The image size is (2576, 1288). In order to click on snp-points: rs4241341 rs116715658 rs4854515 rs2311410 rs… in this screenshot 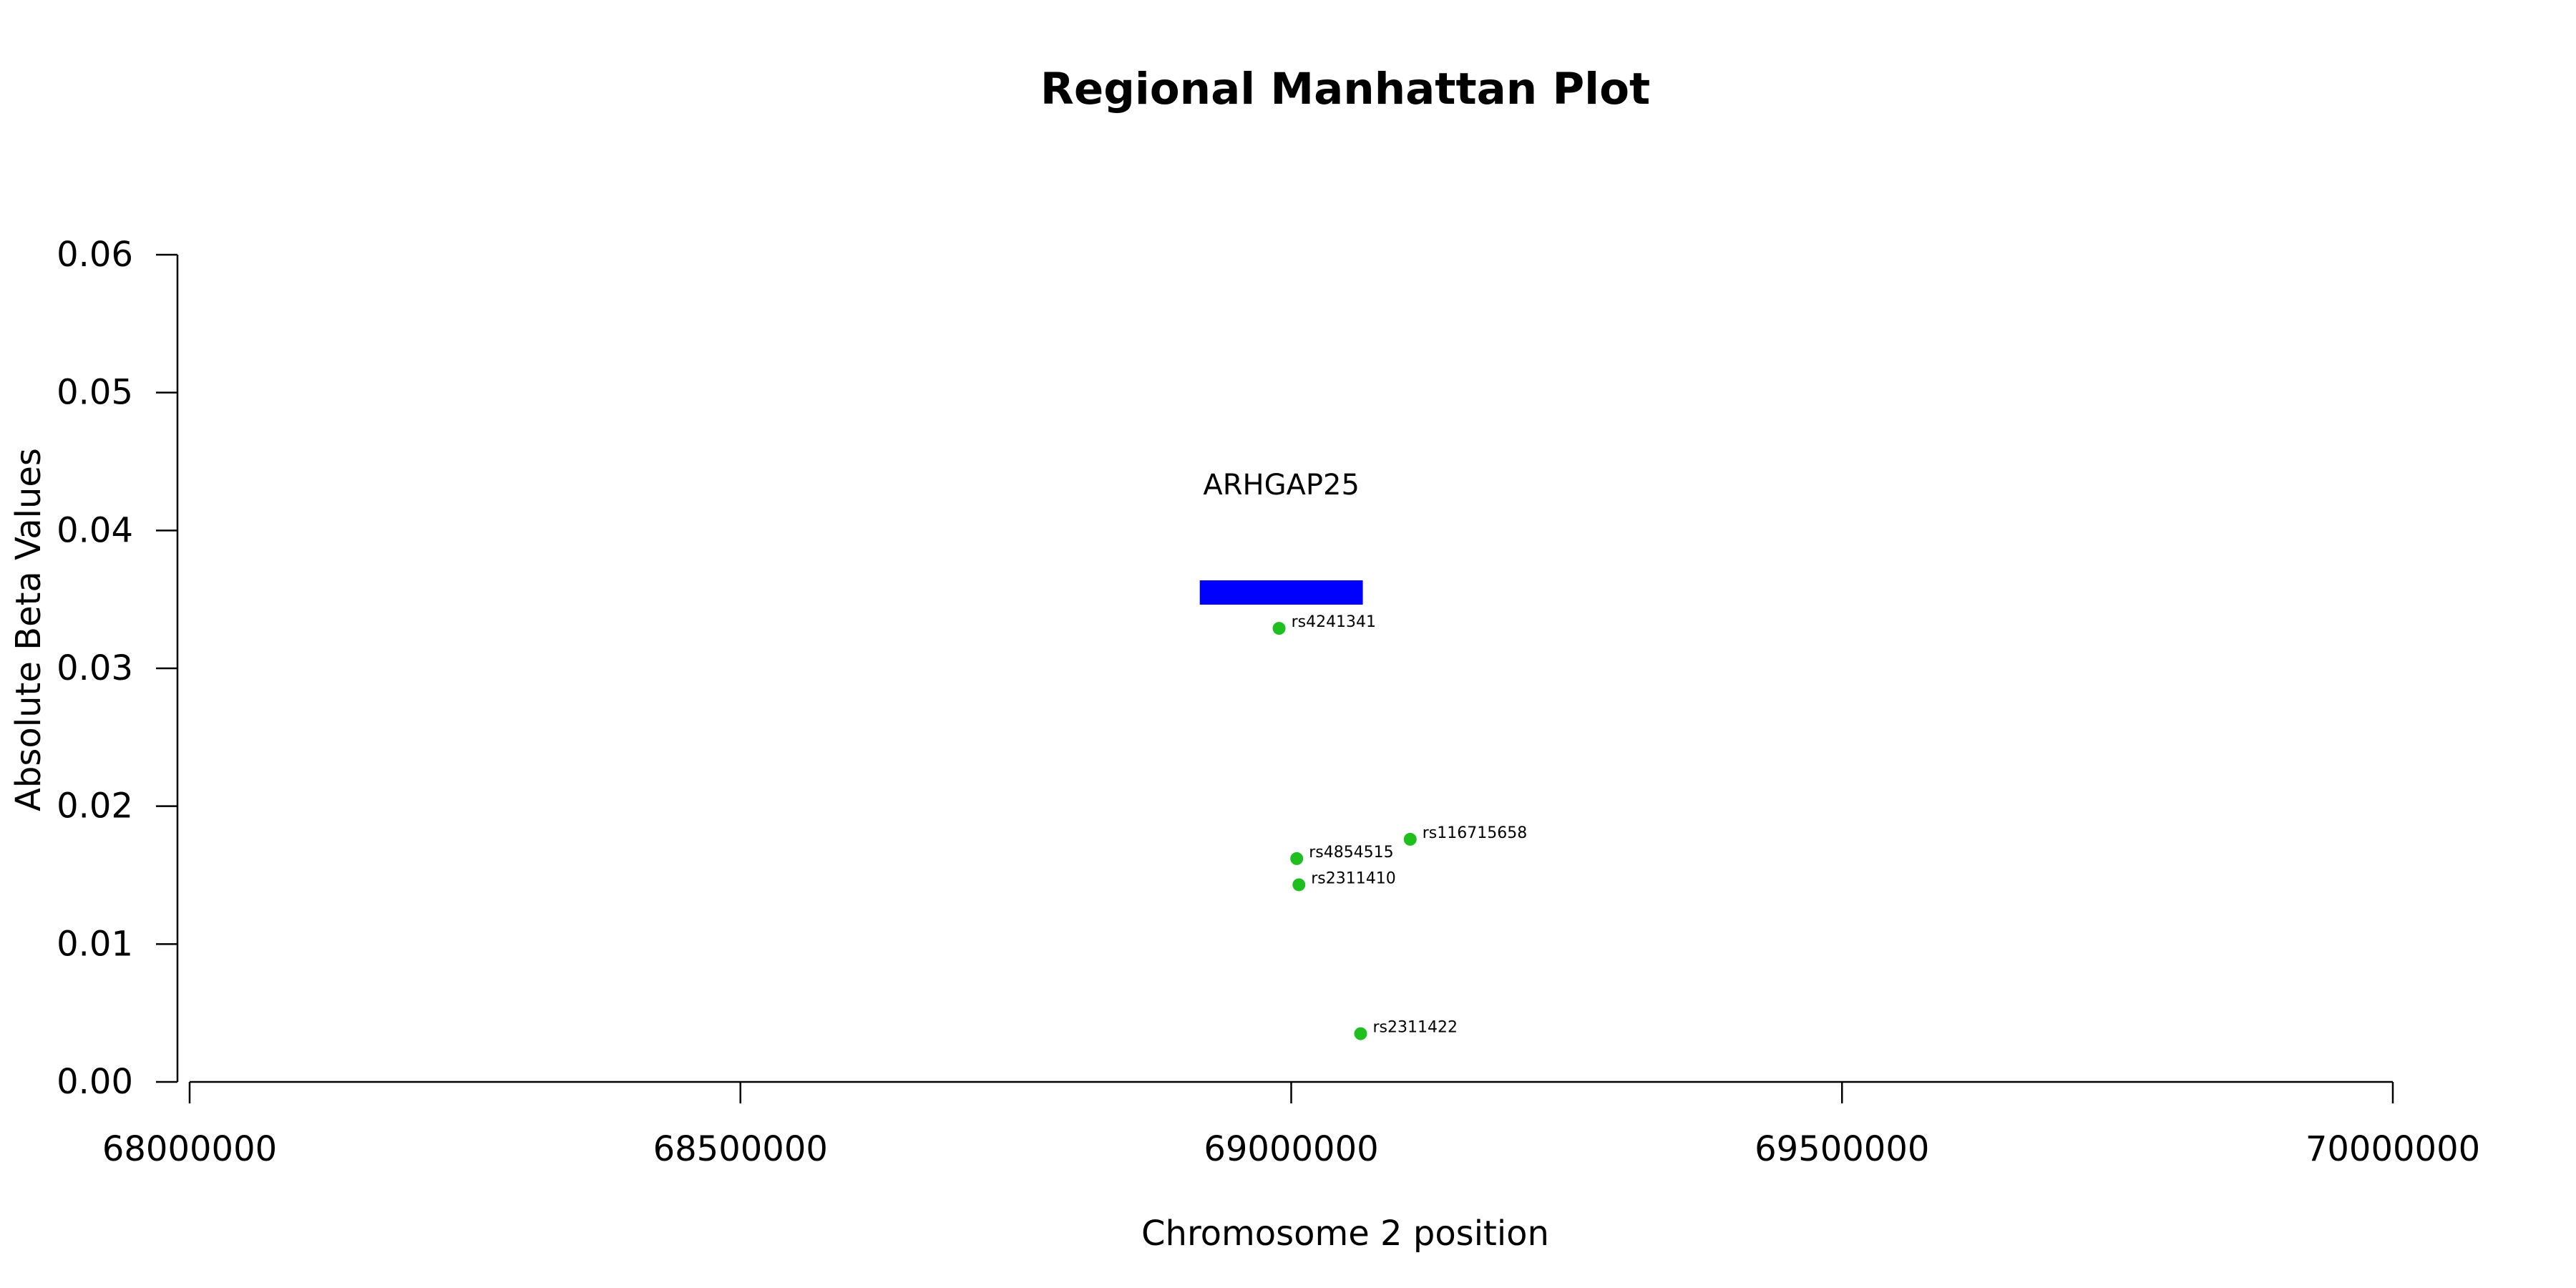, I will do `click(1399, 826)`.